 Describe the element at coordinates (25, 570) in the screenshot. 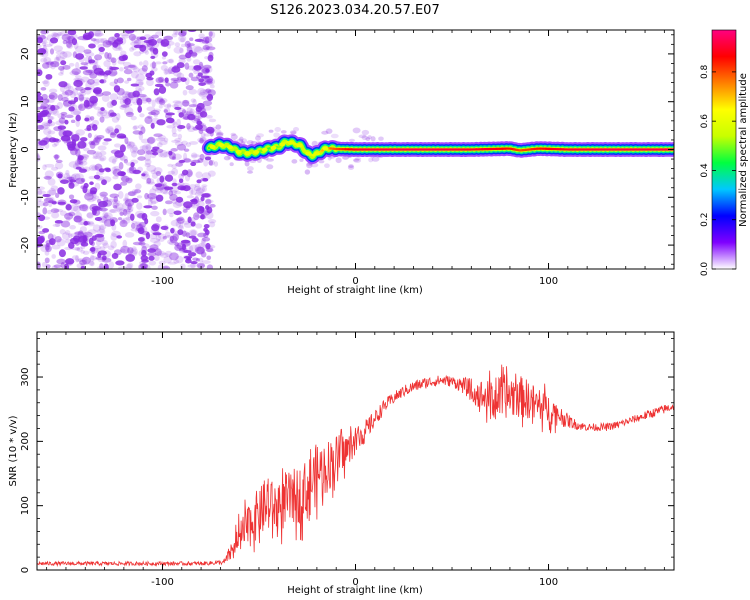

I see `snr-y-tick-label: 0` at that location.